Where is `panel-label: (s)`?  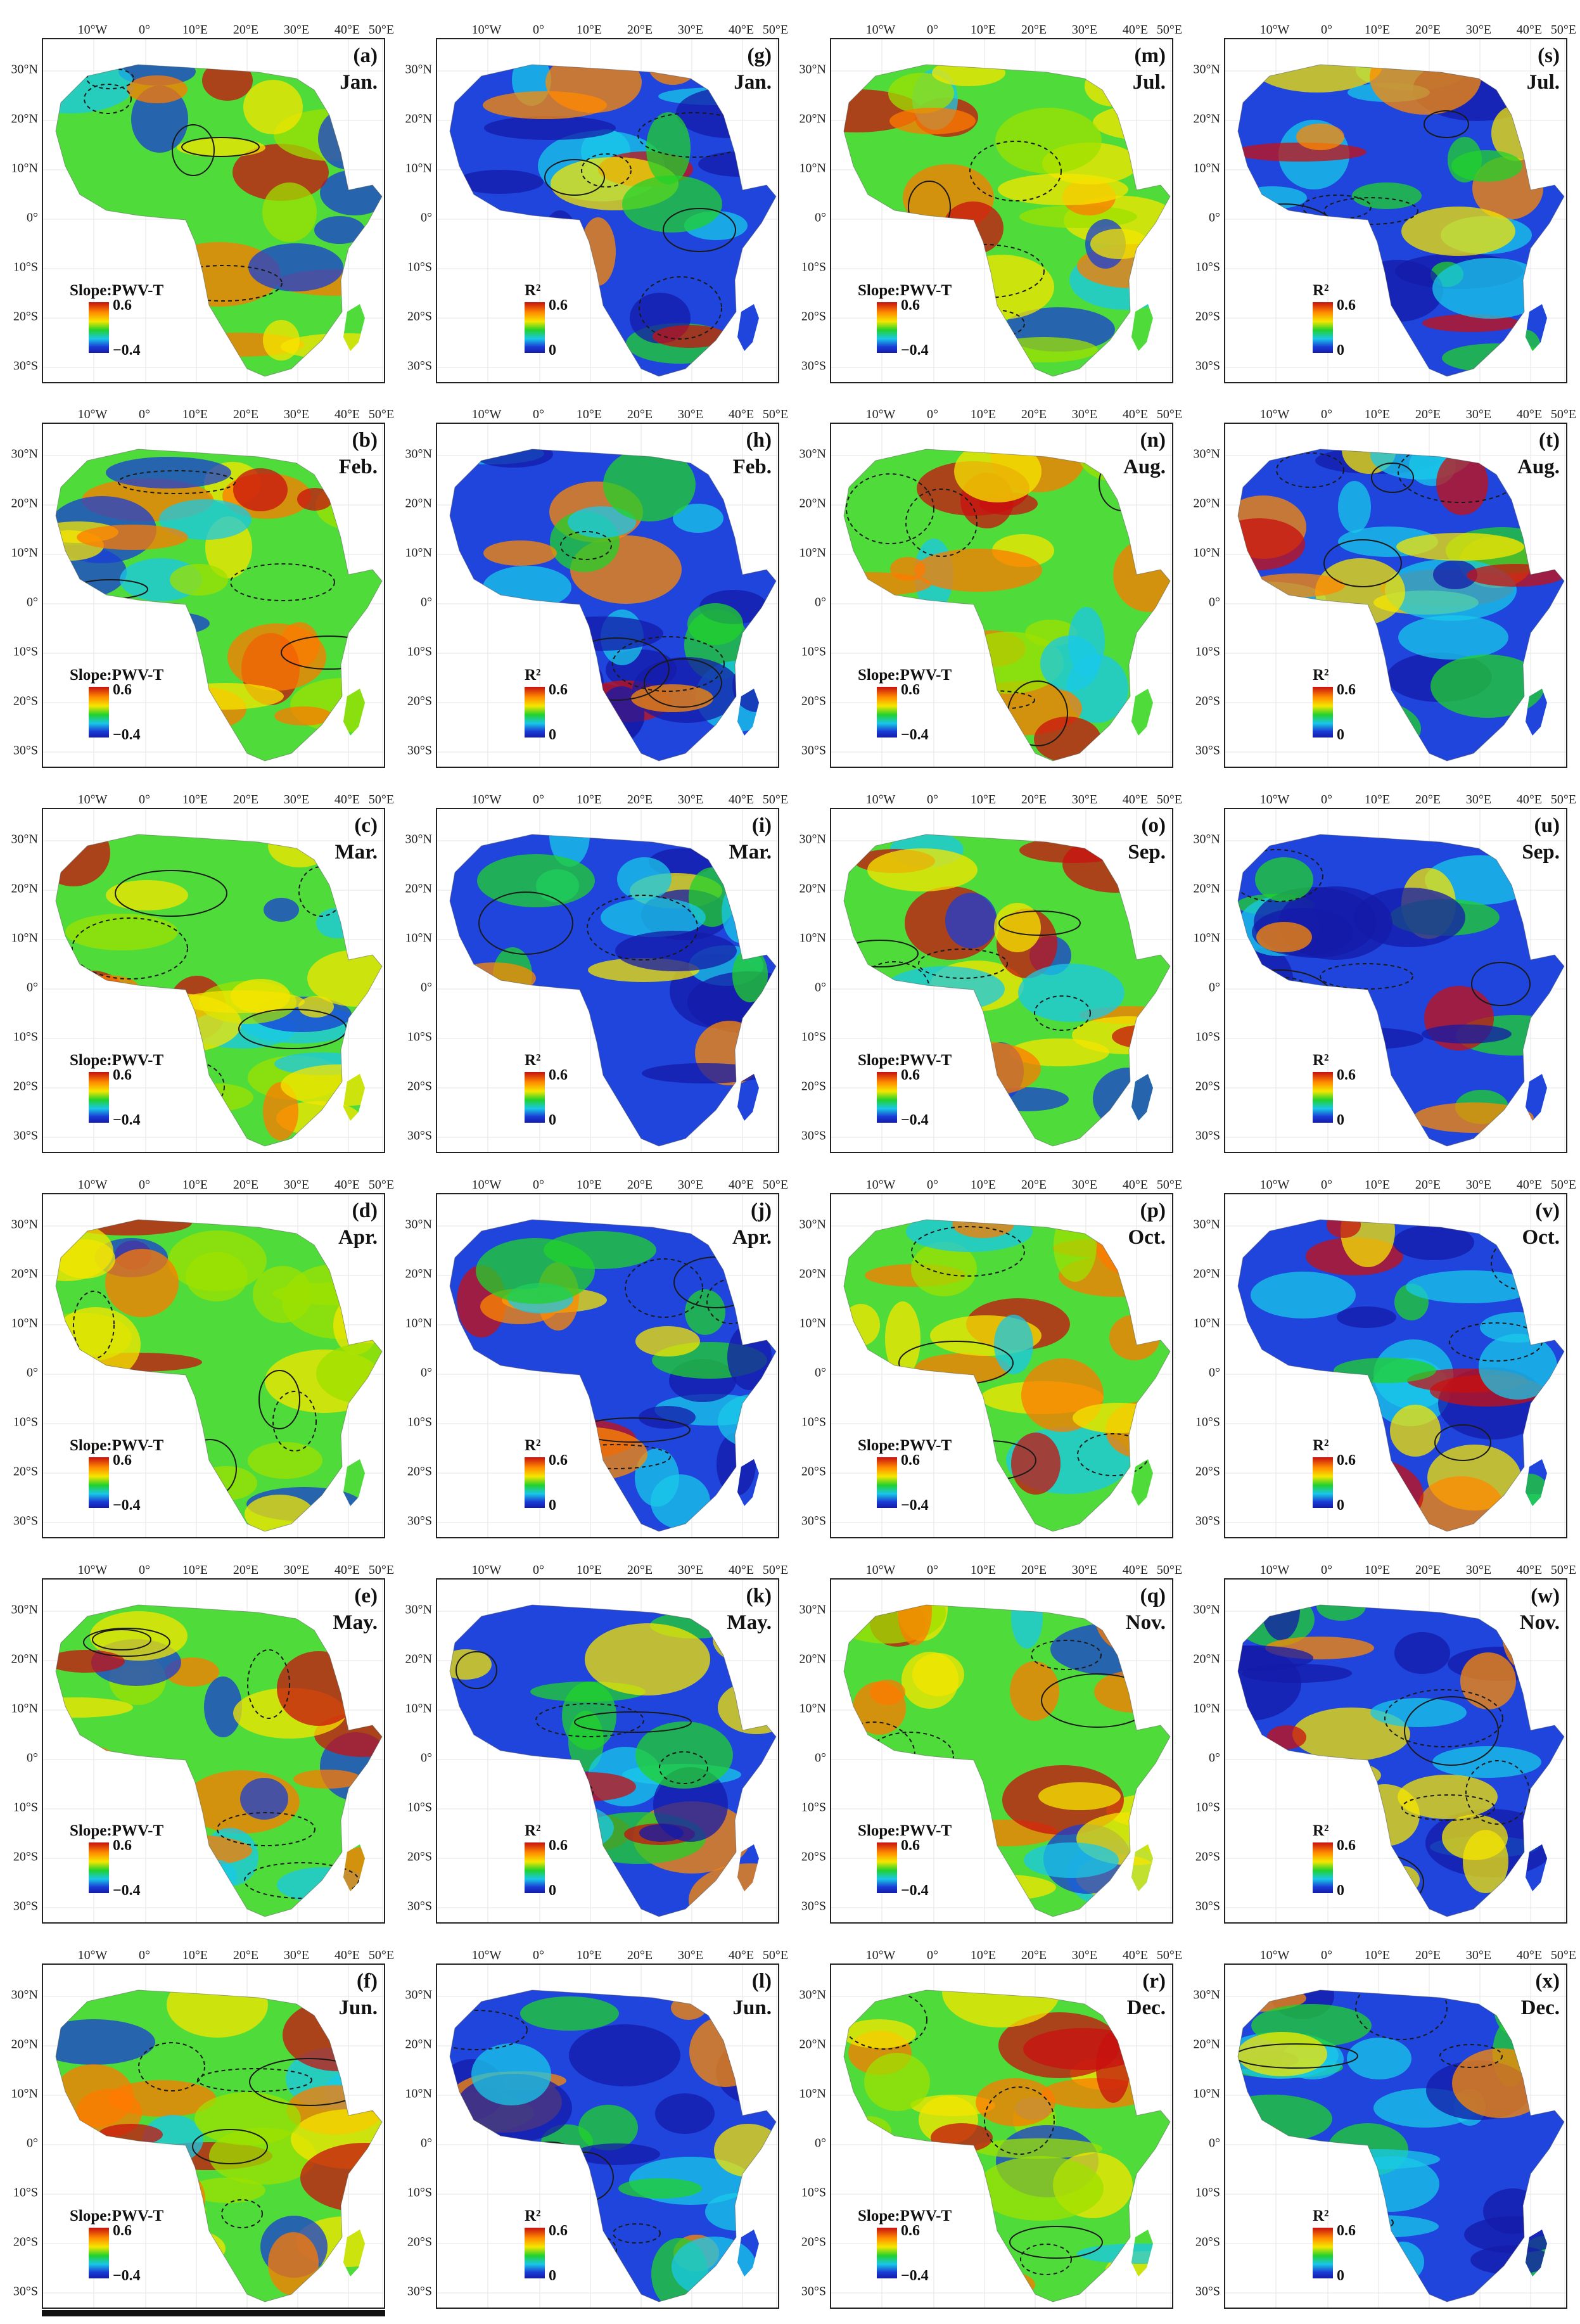
panel-label: (s) is located at coordinates (1549, 55).